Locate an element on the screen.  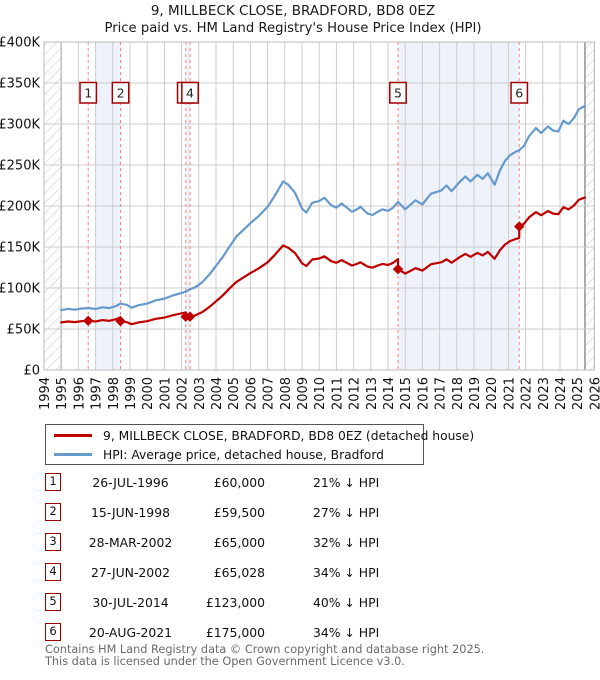
x-axis-tick-label: 2021 is located at coordinates (509, 393).